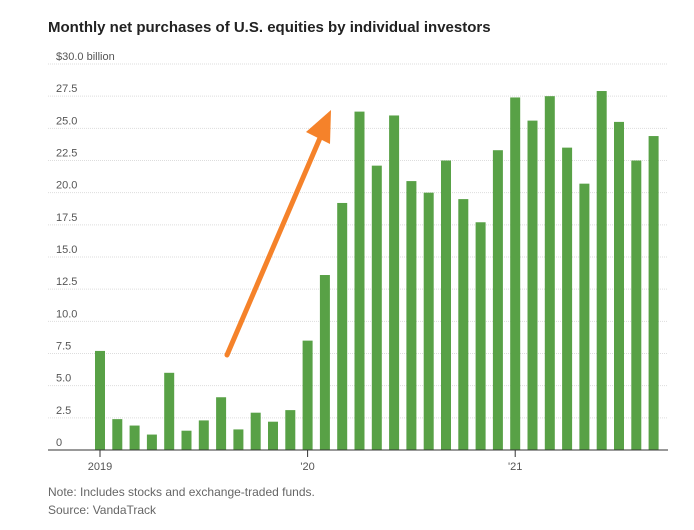 The image size is (694, 530). I want to click on y-tick-label: 2.5, so click(63, 411).